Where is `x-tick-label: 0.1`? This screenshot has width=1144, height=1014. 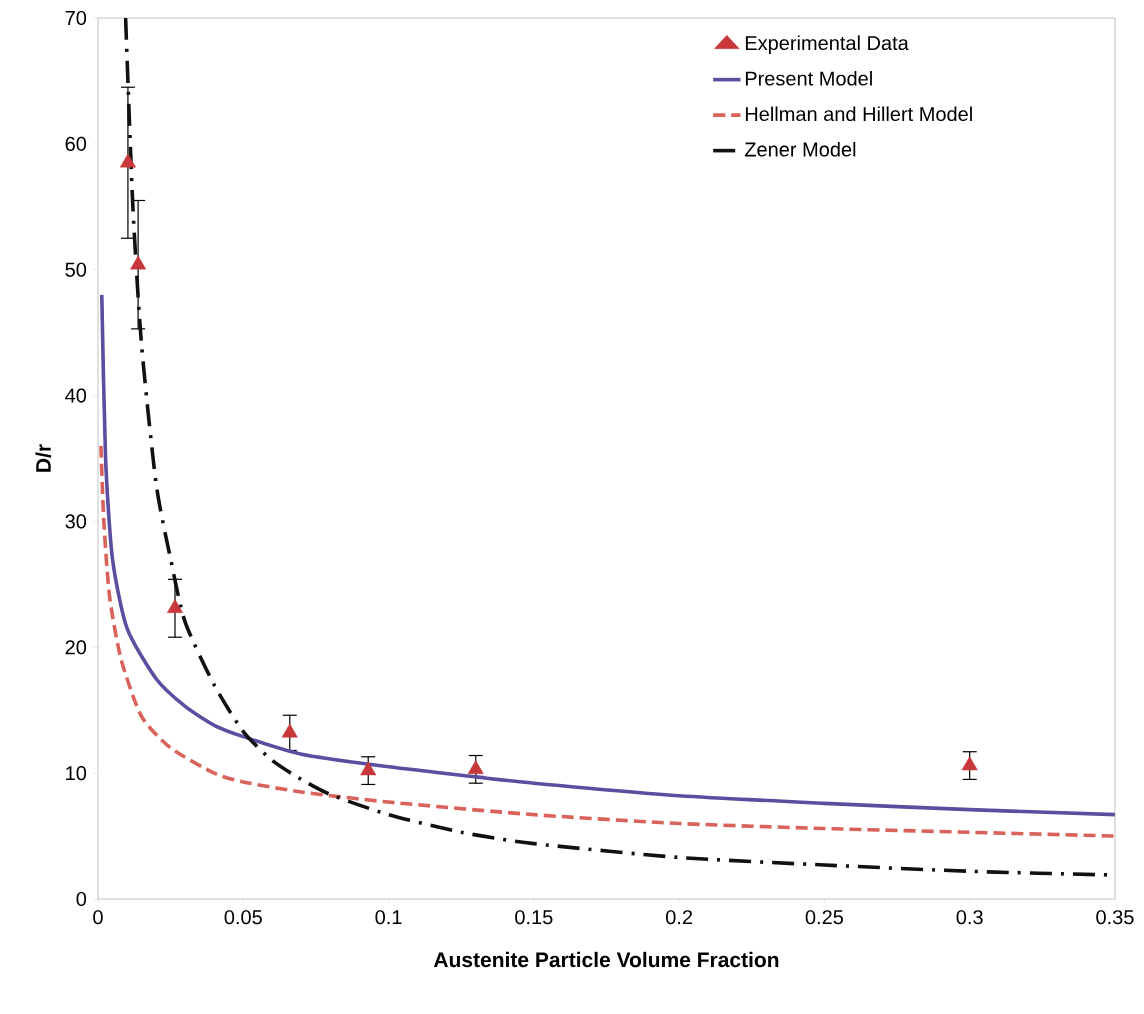
x-tick-label: 0.1 is located at coordinates (388, 917).